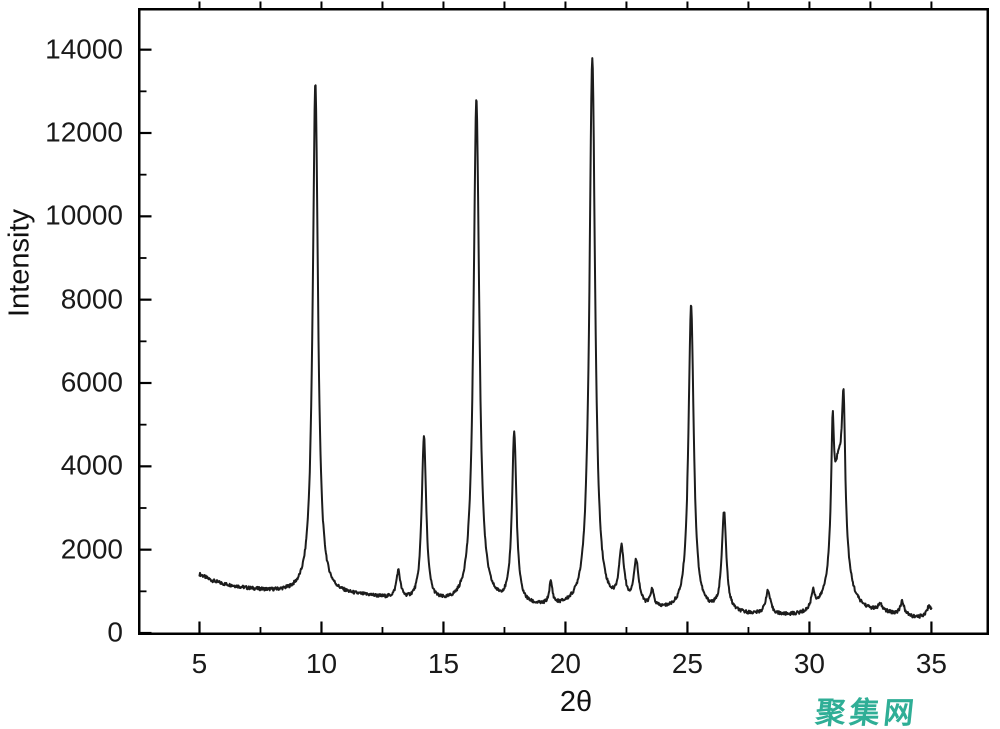  What do you see at coordinates (321, 663) in the screenshot?
I see `x-tick-label: 10` at bounding box center [321, 663].